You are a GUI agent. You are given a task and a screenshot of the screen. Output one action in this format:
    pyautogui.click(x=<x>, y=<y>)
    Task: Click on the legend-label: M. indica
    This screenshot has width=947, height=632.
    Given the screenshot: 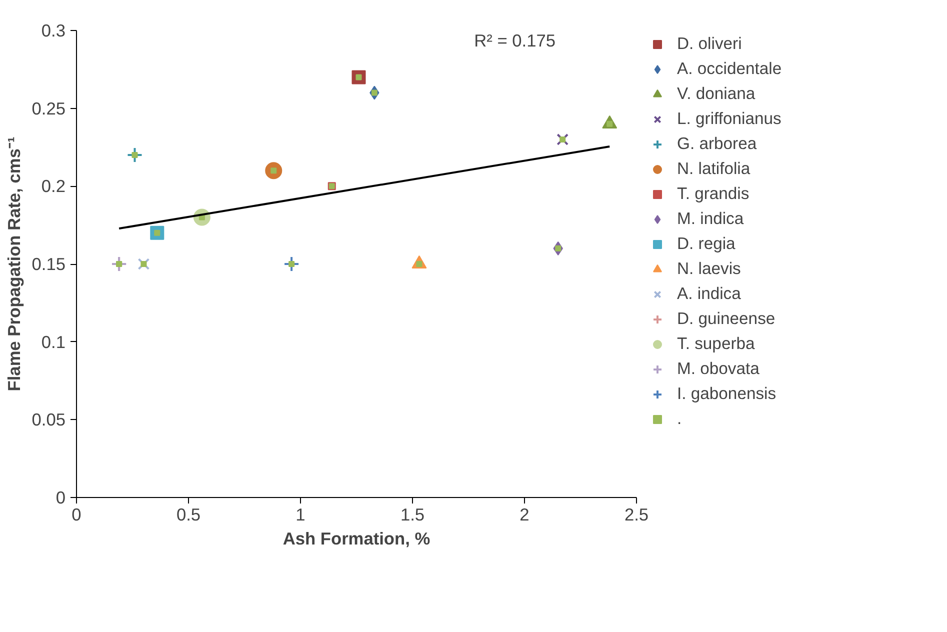 What is the action you would take?
    pyautogui.click(x=710, y=219)
    